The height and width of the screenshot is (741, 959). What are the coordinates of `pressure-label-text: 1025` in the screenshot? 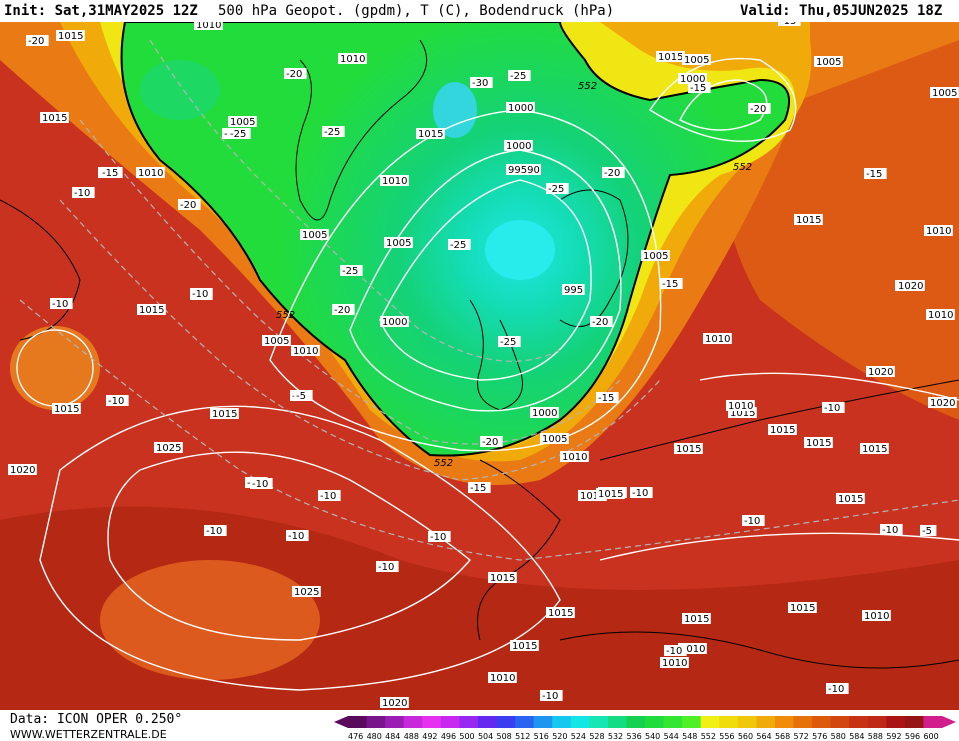 It's located at (306, 592).